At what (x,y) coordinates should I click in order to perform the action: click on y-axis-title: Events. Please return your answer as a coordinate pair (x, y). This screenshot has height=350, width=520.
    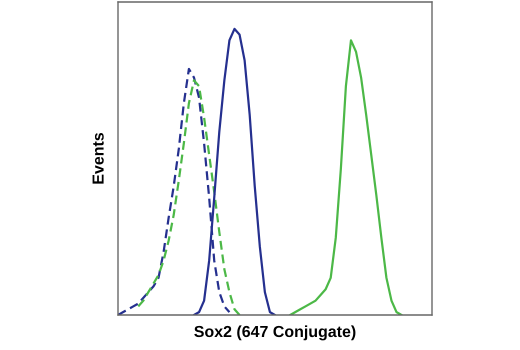
    Looking at the image, I should click on (98, 158).